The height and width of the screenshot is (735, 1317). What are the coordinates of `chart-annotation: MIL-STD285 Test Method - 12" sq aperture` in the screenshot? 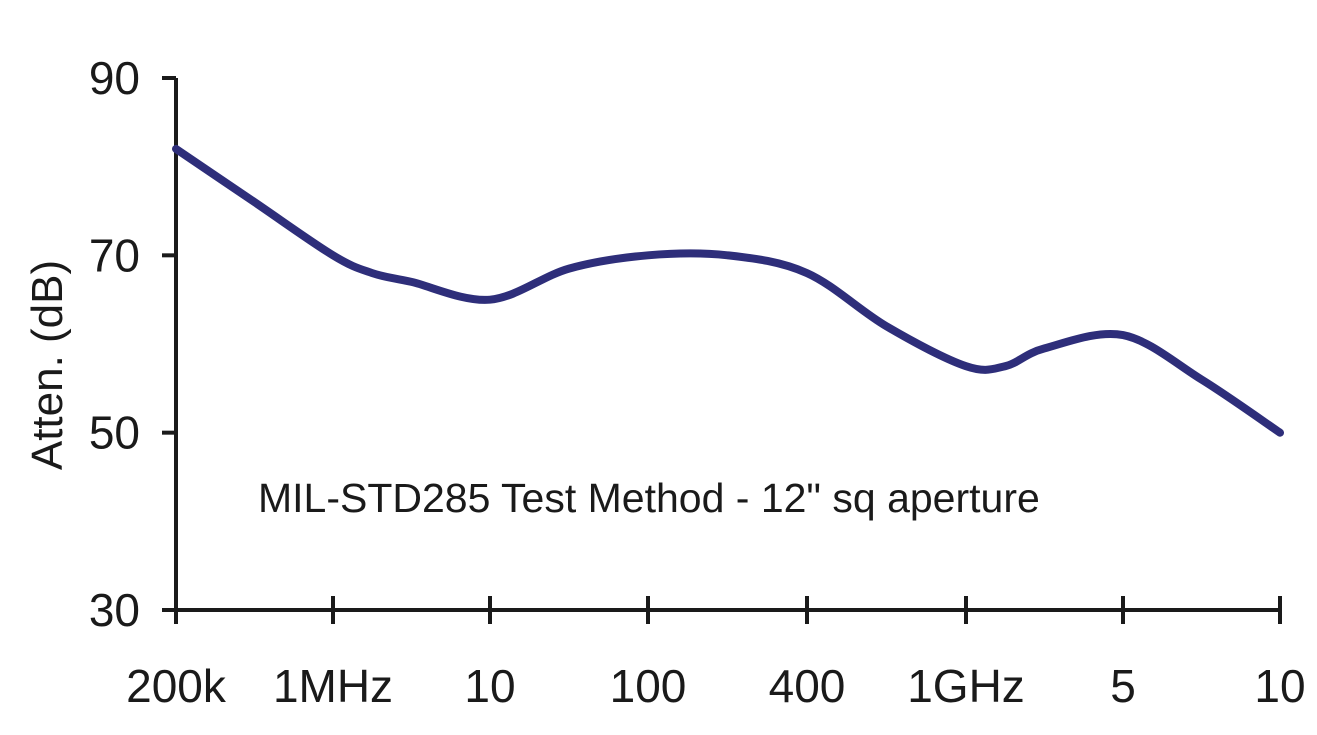 It's located at (649, 498).